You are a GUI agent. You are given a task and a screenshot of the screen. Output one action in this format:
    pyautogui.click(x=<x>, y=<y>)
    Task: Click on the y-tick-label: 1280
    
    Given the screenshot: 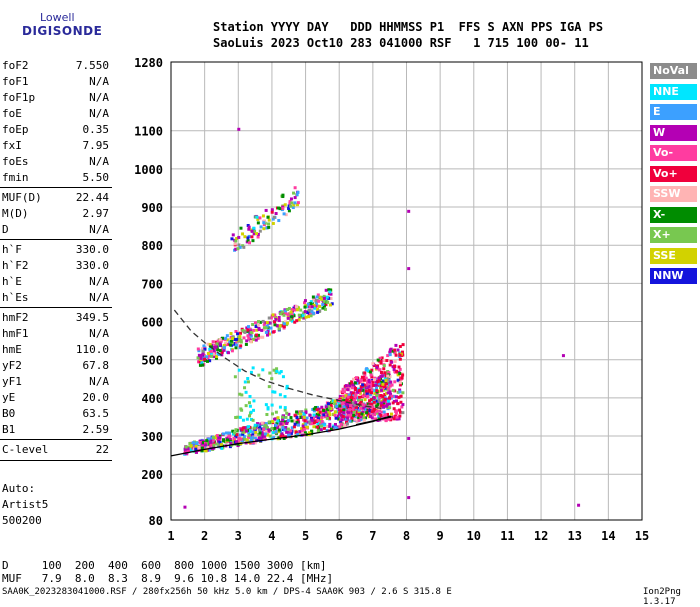 What is the action you would take?
    pyautogui.click(x=148, y=63)
    